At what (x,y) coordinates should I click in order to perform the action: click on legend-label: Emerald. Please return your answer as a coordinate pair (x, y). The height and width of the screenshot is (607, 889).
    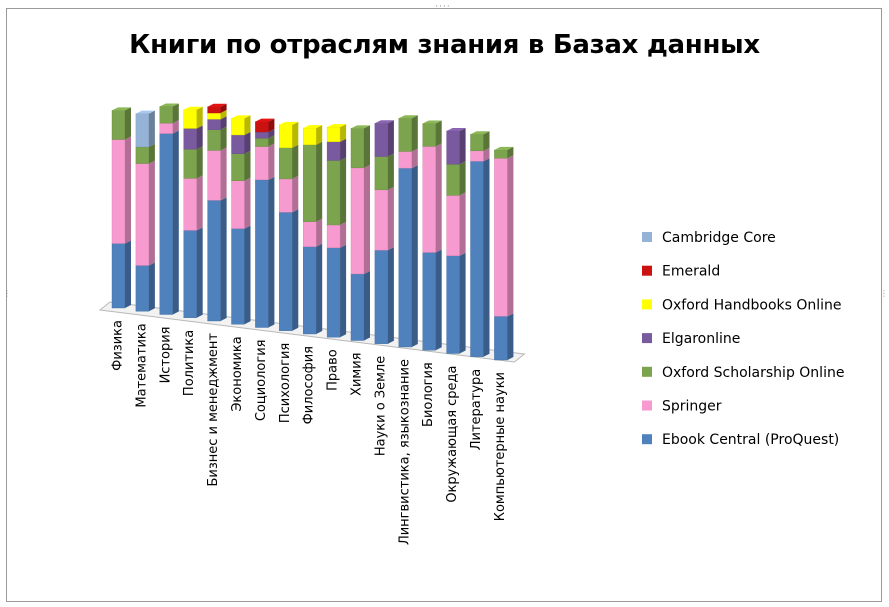
    Looking at the image, I should click on (691, 272).